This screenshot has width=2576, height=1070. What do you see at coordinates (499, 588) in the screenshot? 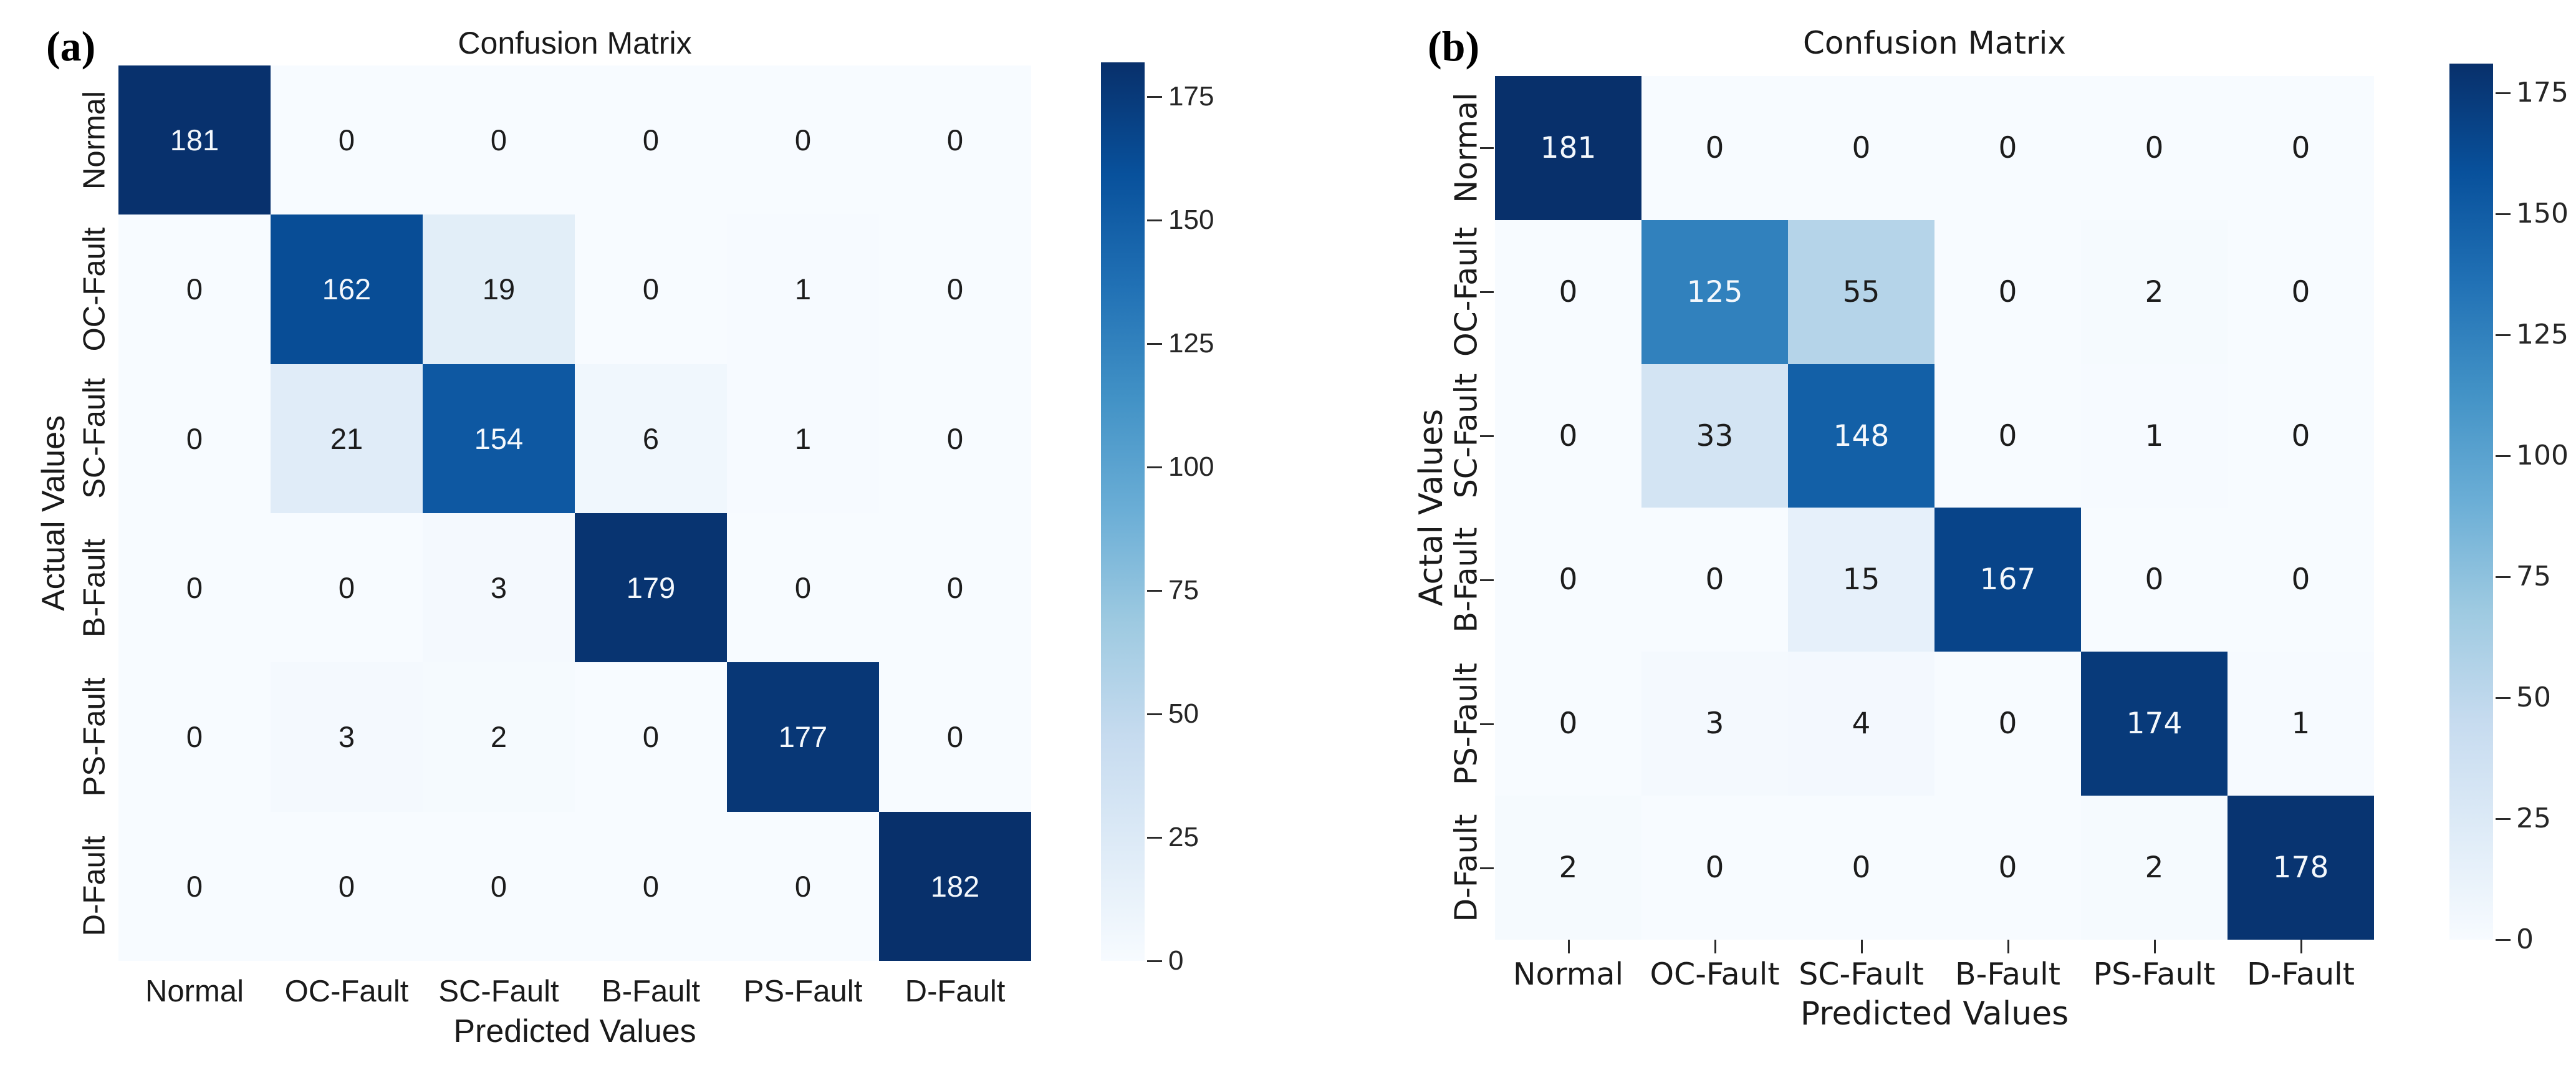
I see `matrix-cell: 3` at bounding box center [499, 588].